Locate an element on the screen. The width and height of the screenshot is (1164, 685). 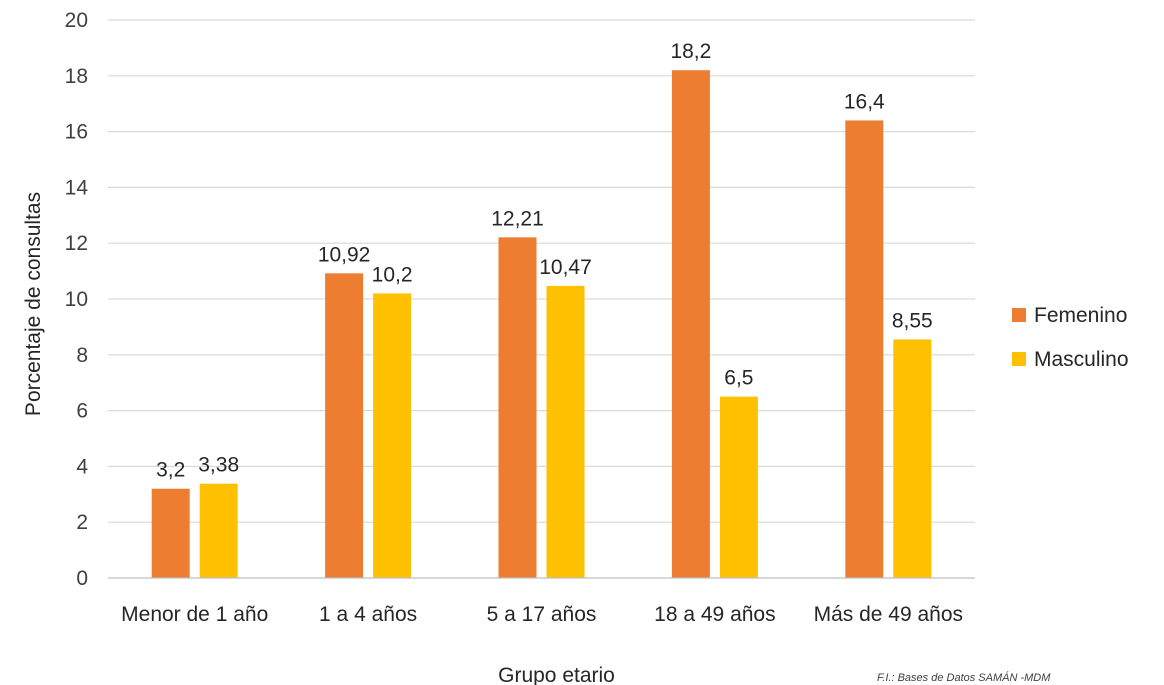
y-tick-label: 8 is located at coordinates (82, 355).